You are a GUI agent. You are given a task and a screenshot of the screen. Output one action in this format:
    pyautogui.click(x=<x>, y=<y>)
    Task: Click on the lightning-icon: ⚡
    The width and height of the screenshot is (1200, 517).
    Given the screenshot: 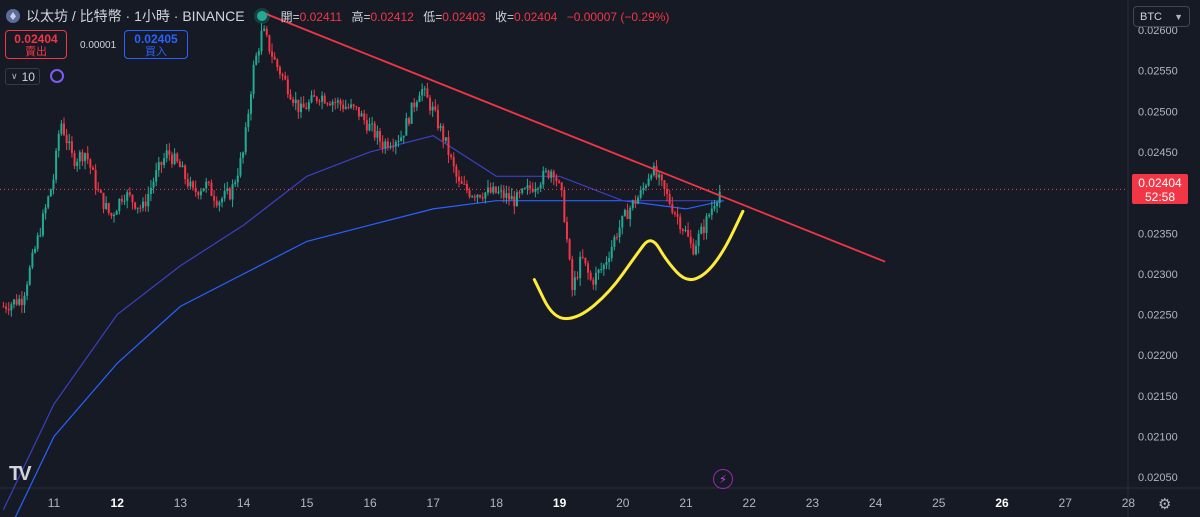 What is the action you would take?
    pyautogui.click(x=723, y=479)
    